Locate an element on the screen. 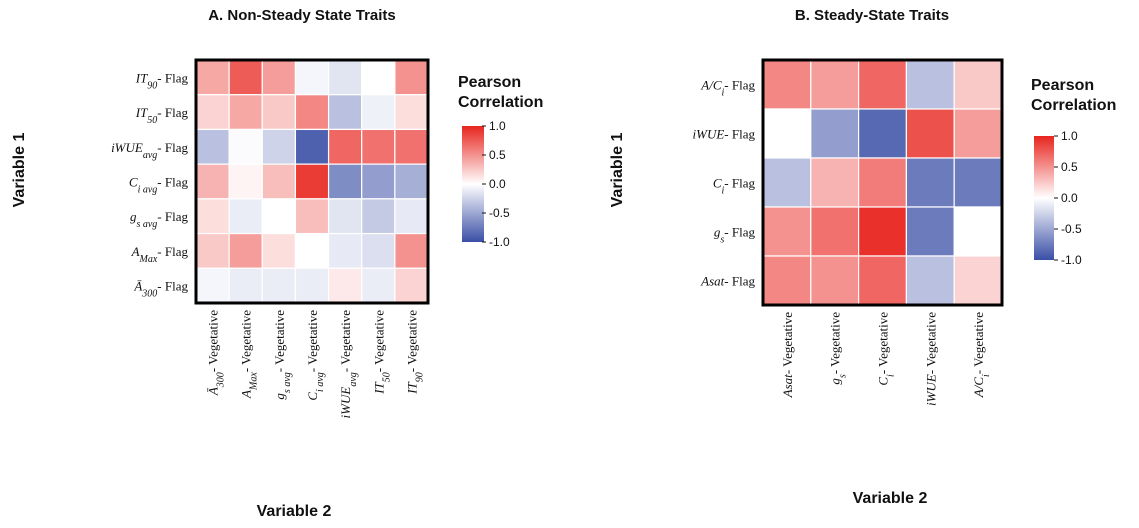 Image resolution: width=1139 pixels, height=528 pixels. panel-a-title: A. Non-Steady State Traits is located at coordinates (302, 15).